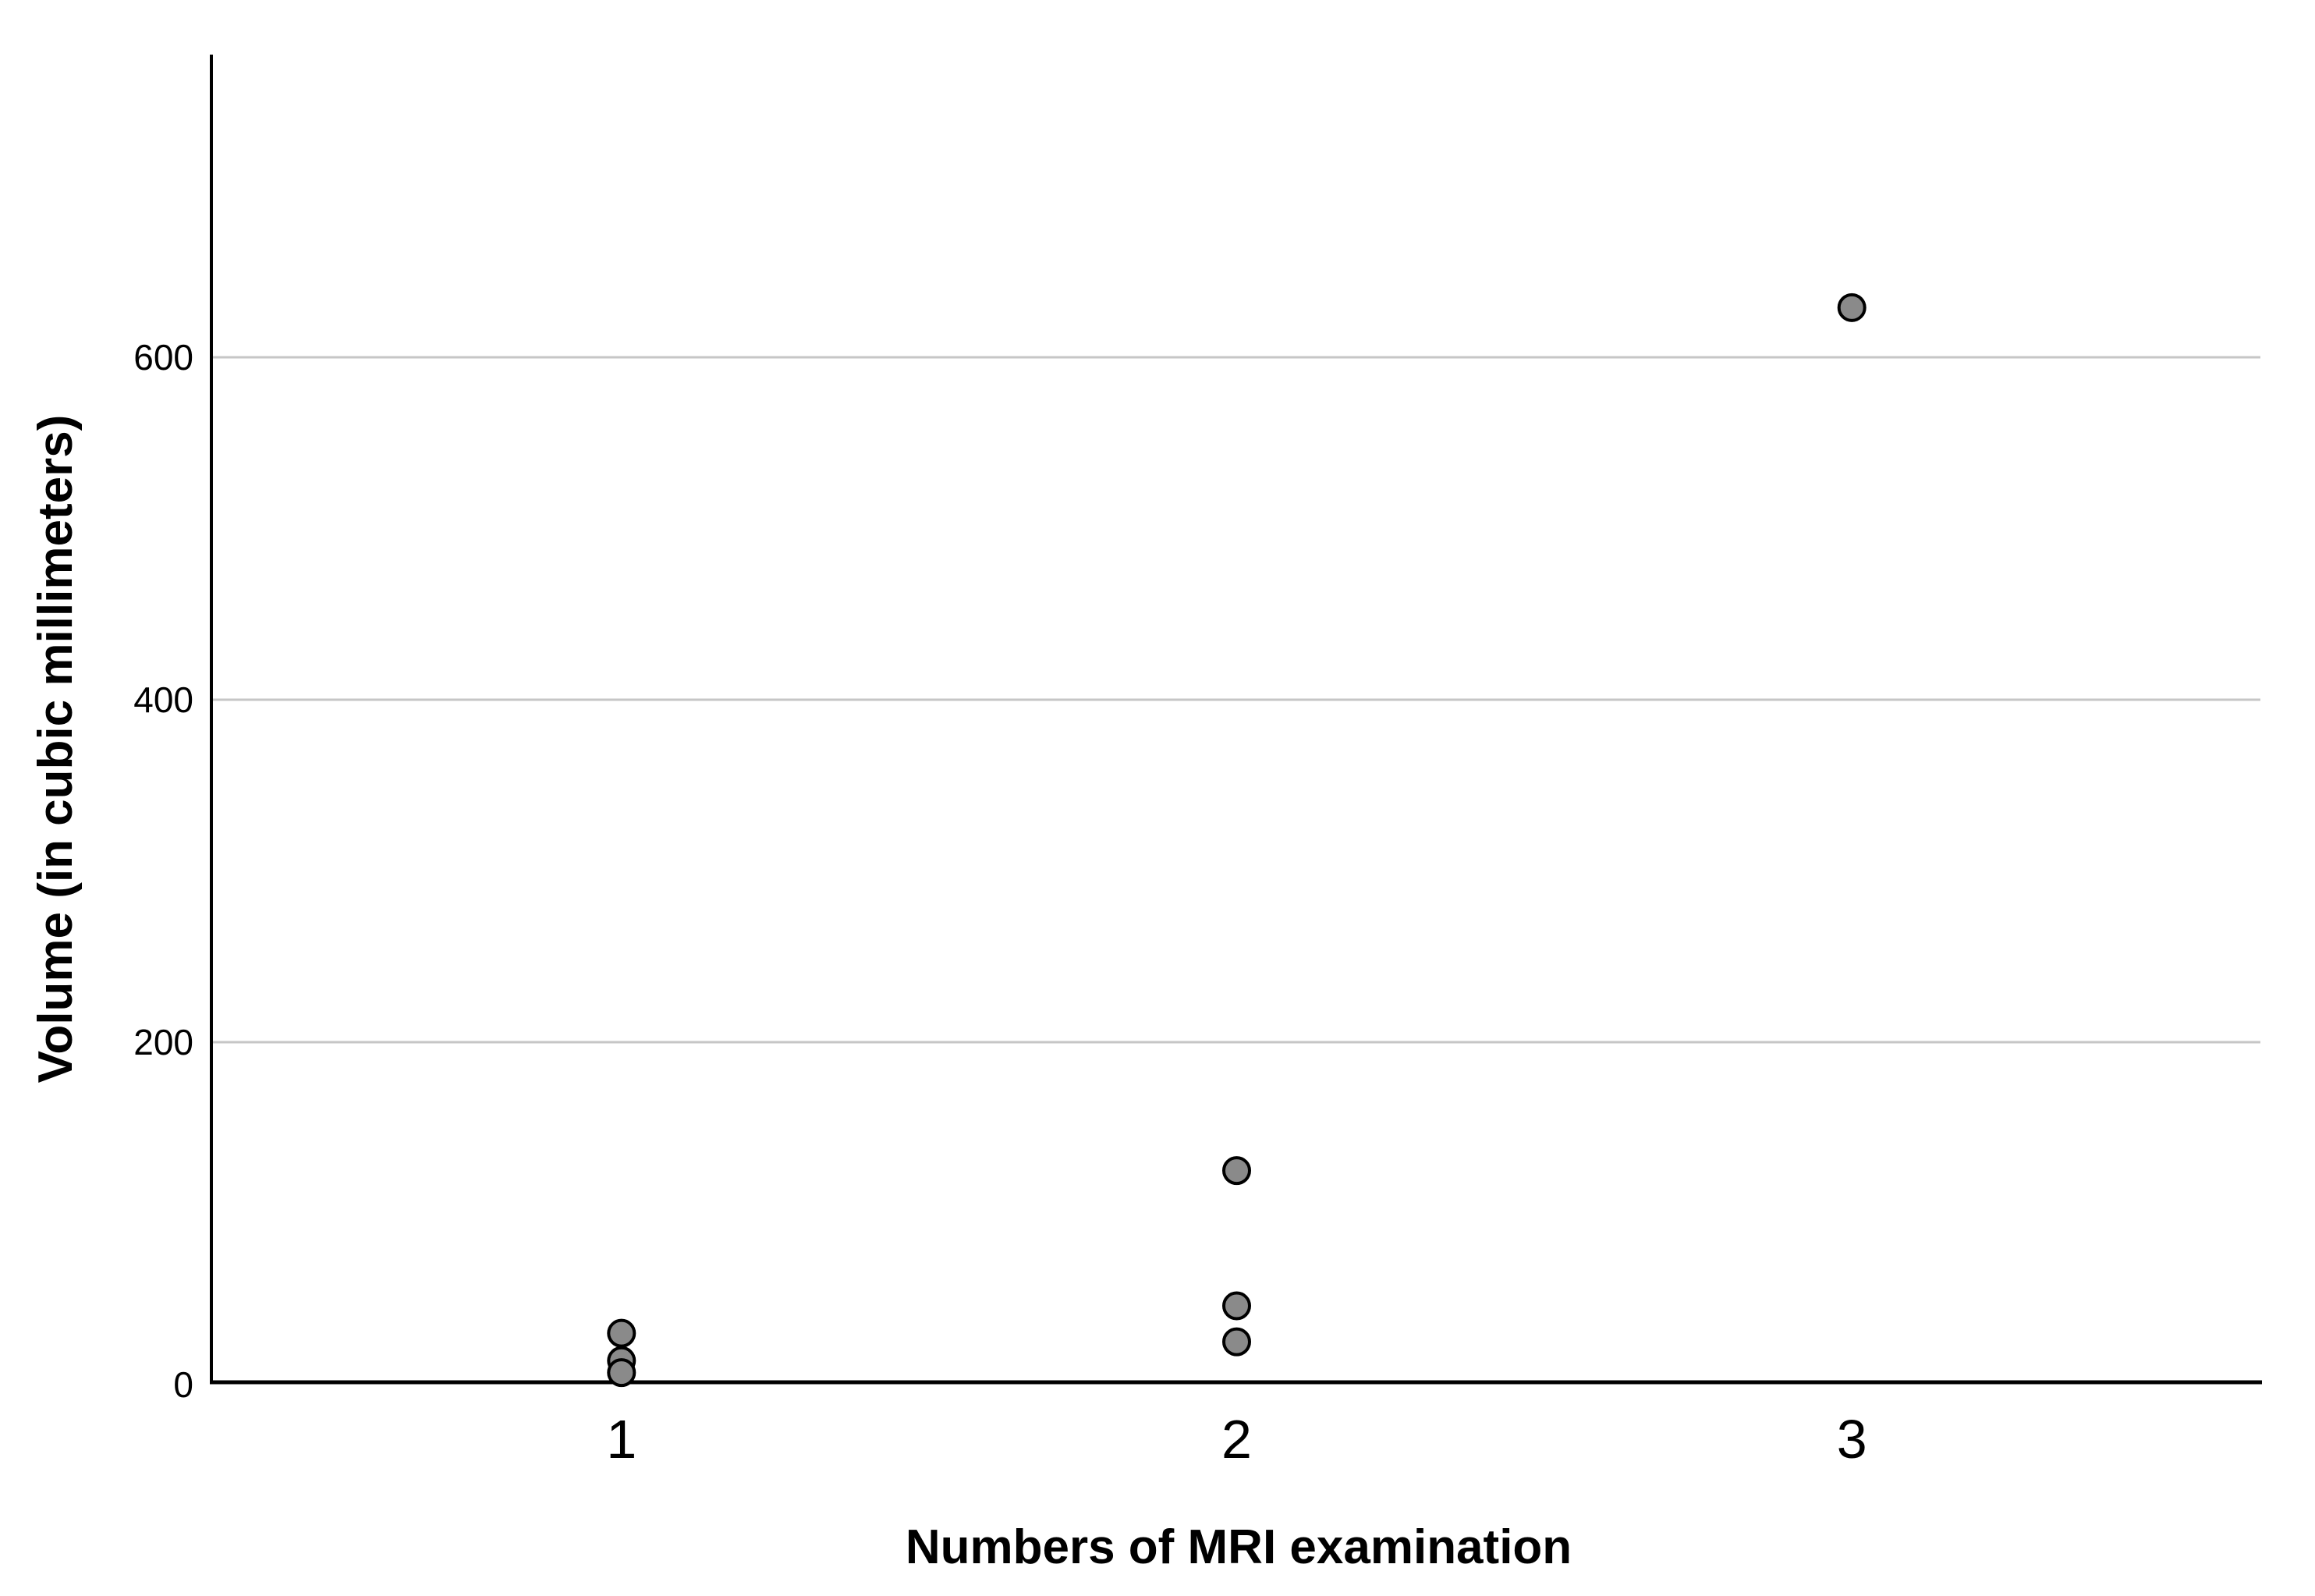 The image size is (2315, 1596). I want to click on y-tick-label-200: 200, so click(163, 1042).